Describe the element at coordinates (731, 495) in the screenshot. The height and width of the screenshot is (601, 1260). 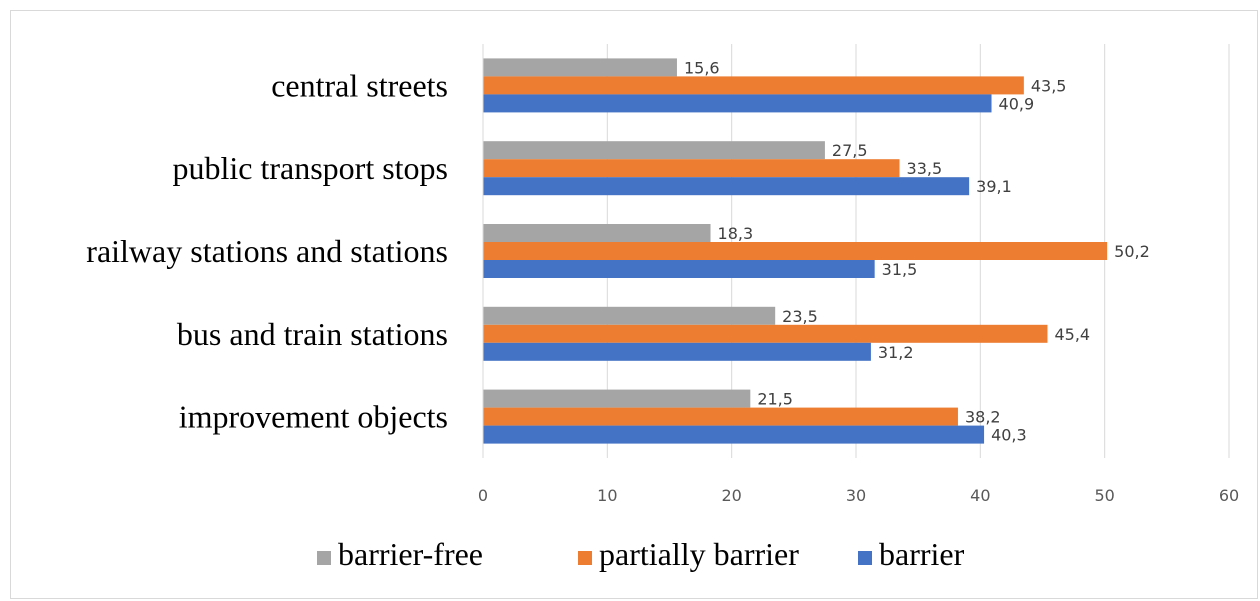
I see `x-tick-label: 20` at that location.